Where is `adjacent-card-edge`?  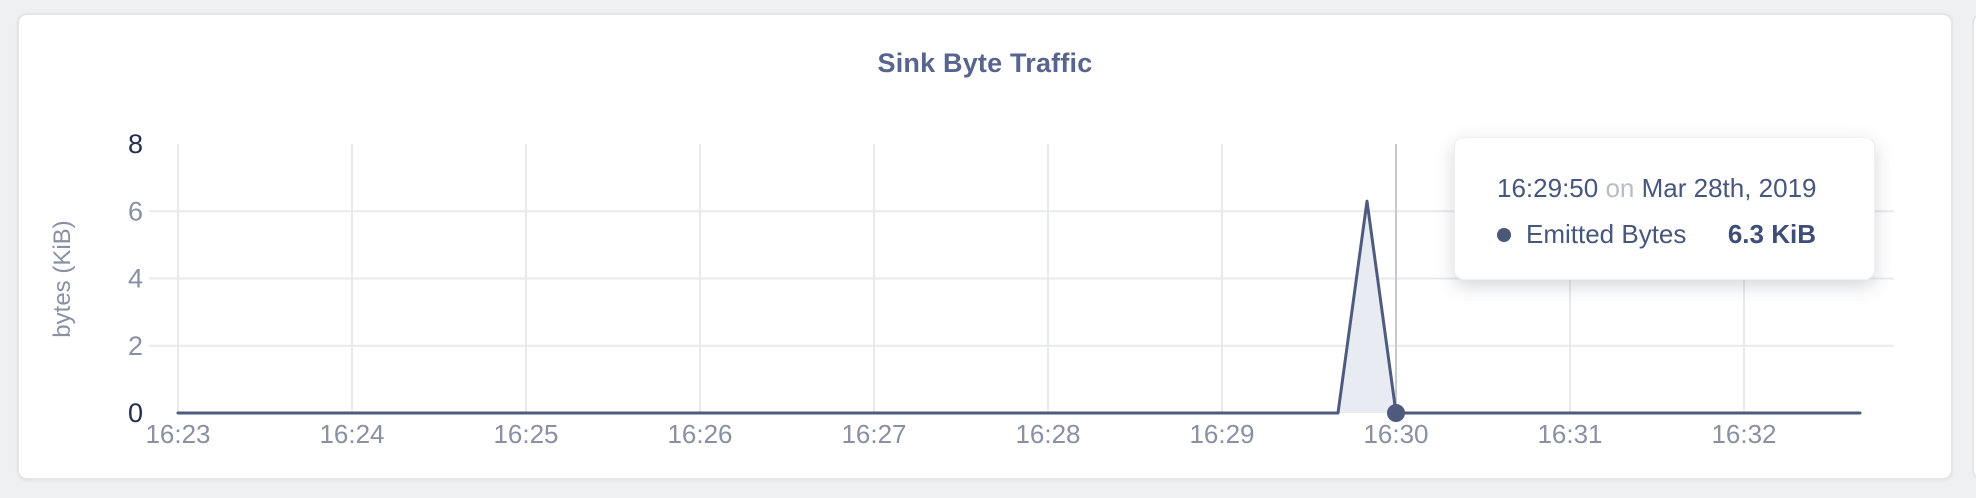 adjacent-card-edge is located at coordinates (1974, 246).